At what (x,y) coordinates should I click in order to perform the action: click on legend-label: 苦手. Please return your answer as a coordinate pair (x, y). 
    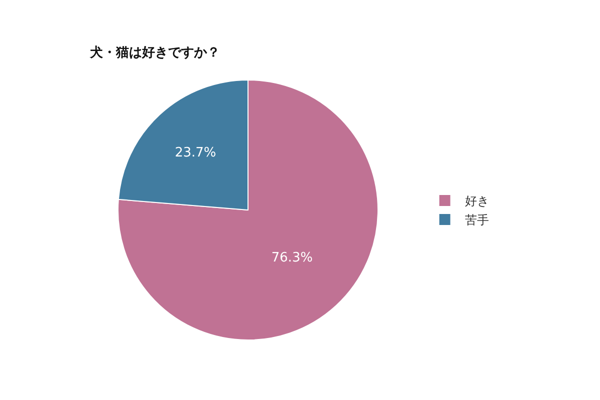
    Looking at the image, I should click on (476, 220).